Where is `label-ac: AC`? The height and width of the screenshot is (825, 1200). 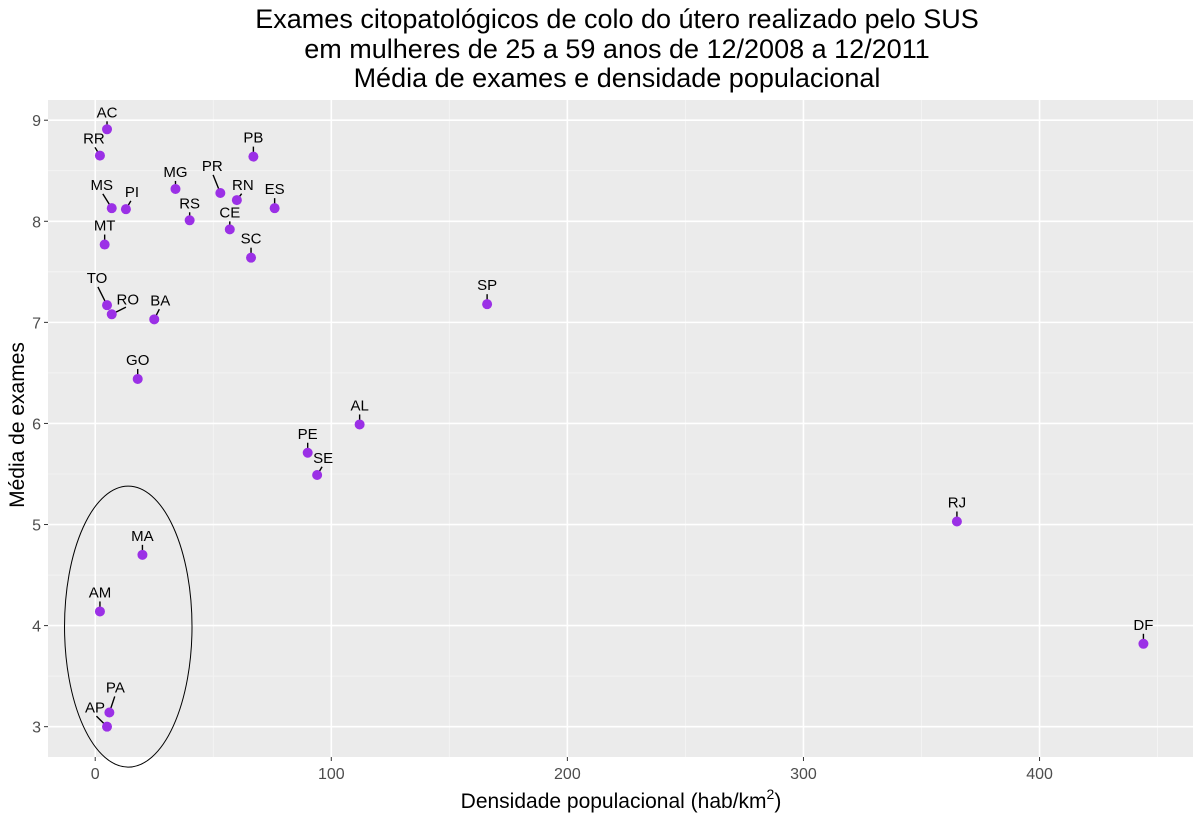
label-ac: AC is located at coordinates (107, 112).